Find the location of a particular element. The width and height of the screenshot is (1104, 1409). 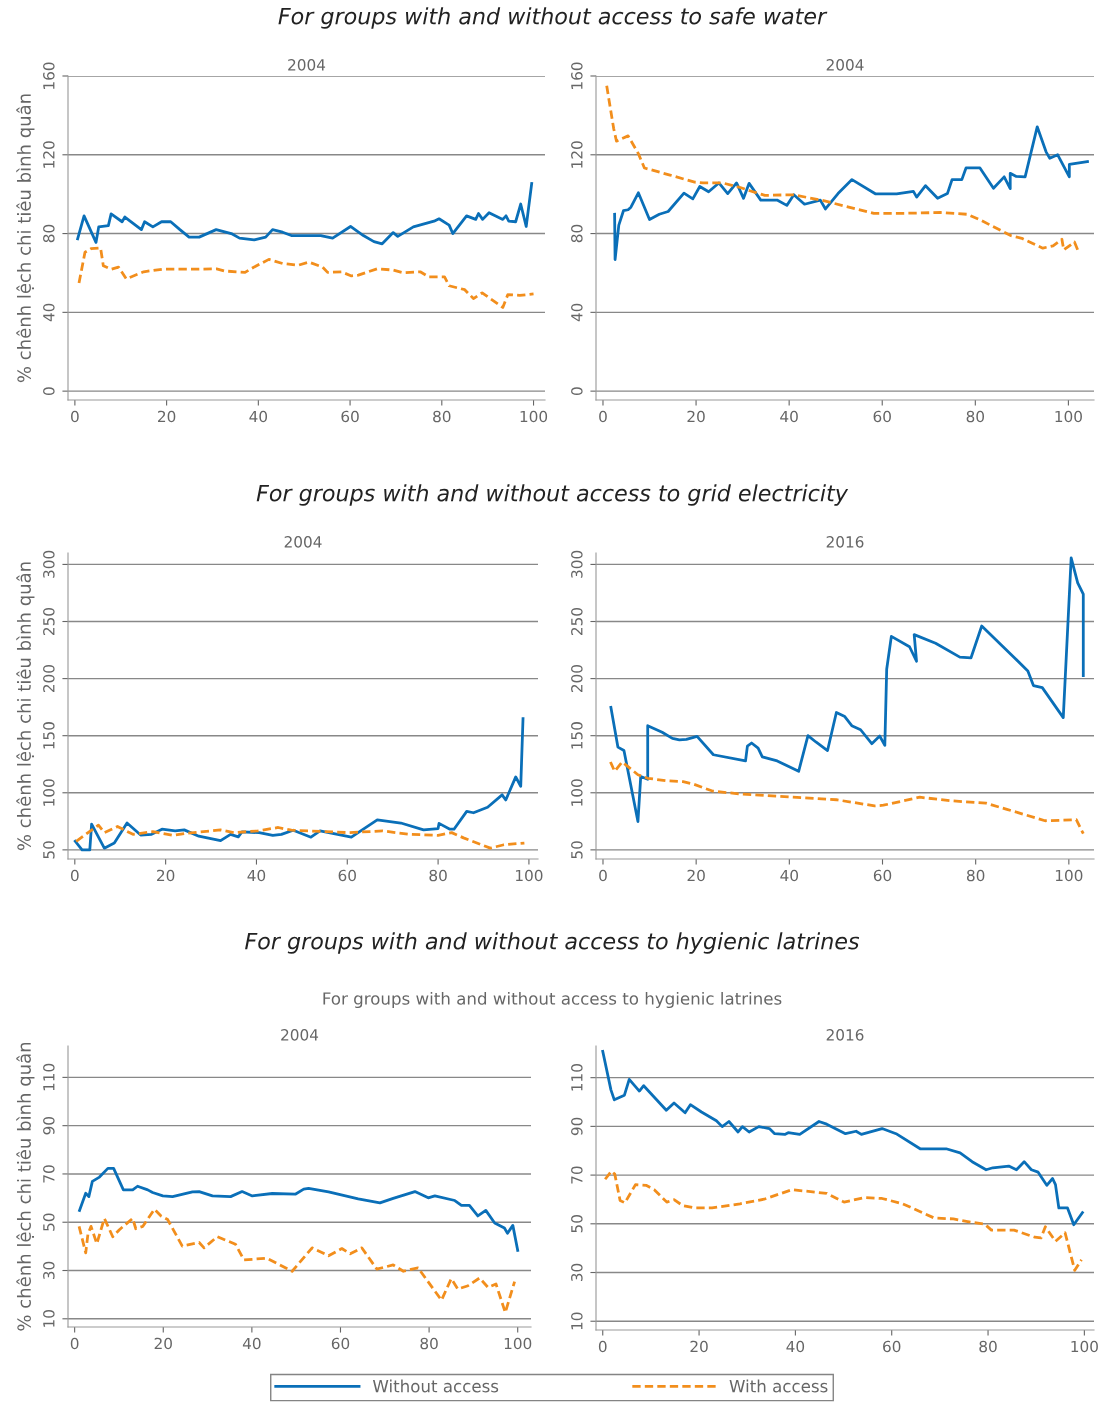

legend-label: With access is located at coordinates (778, 1386).